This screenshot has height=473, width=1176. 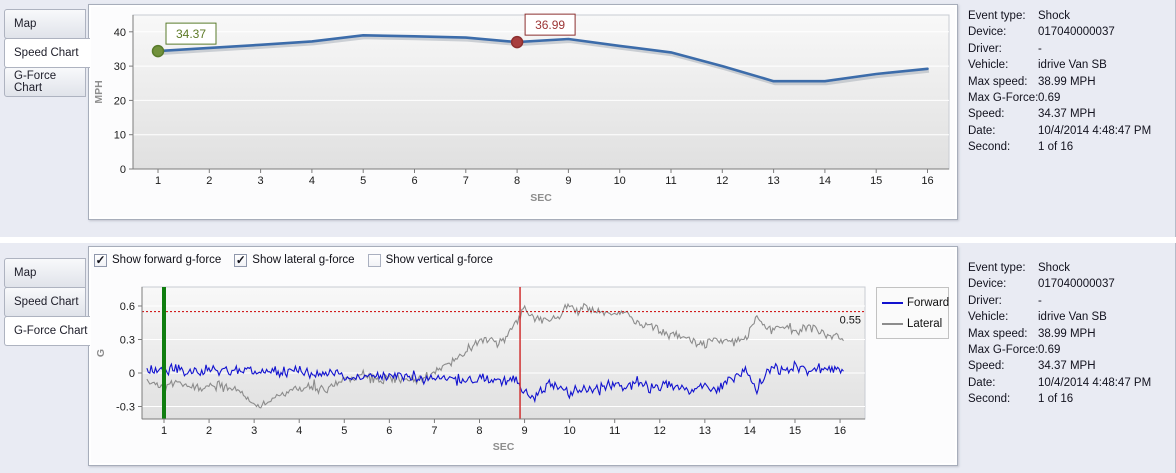 I want to click on svg-text: 4, so click(x=299, y=431).